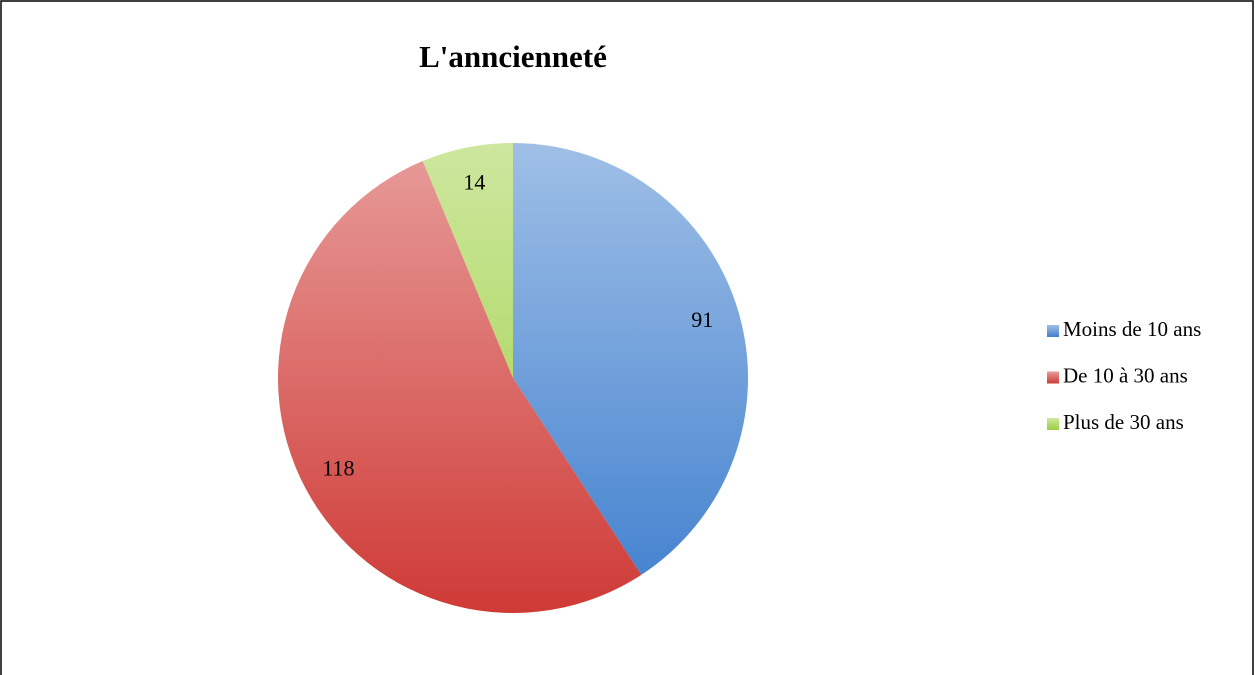  I want to click on chart-title: L'anncienneté, so click(513, 56).